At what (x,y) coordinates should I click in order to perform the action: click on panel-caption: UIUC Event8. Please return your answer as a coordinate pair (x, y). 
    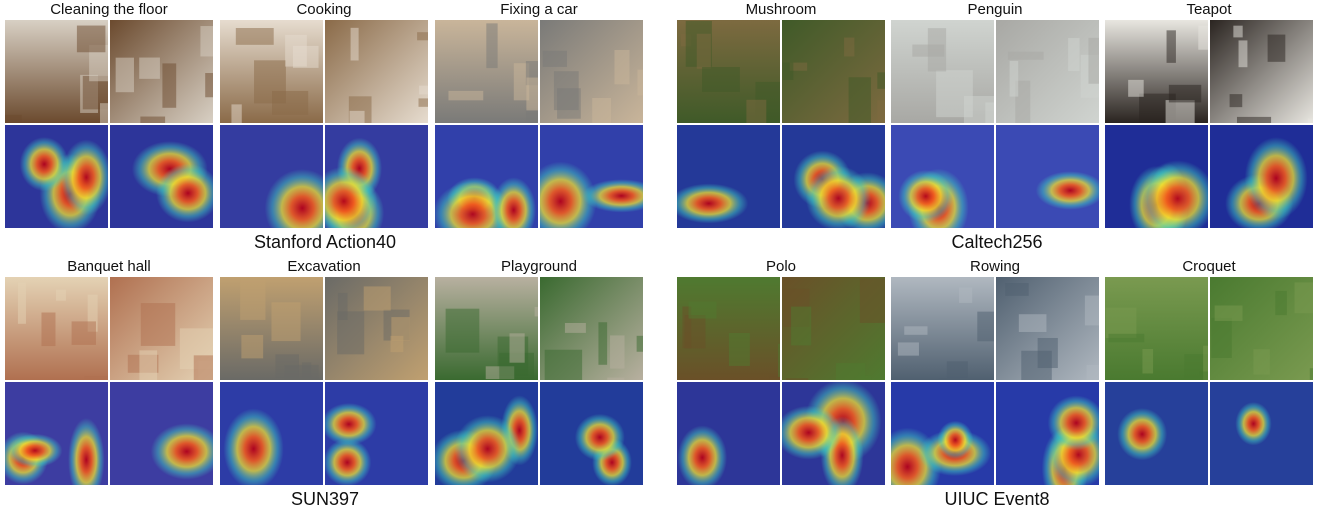
    Looking at the image, I should click on (996, 499).